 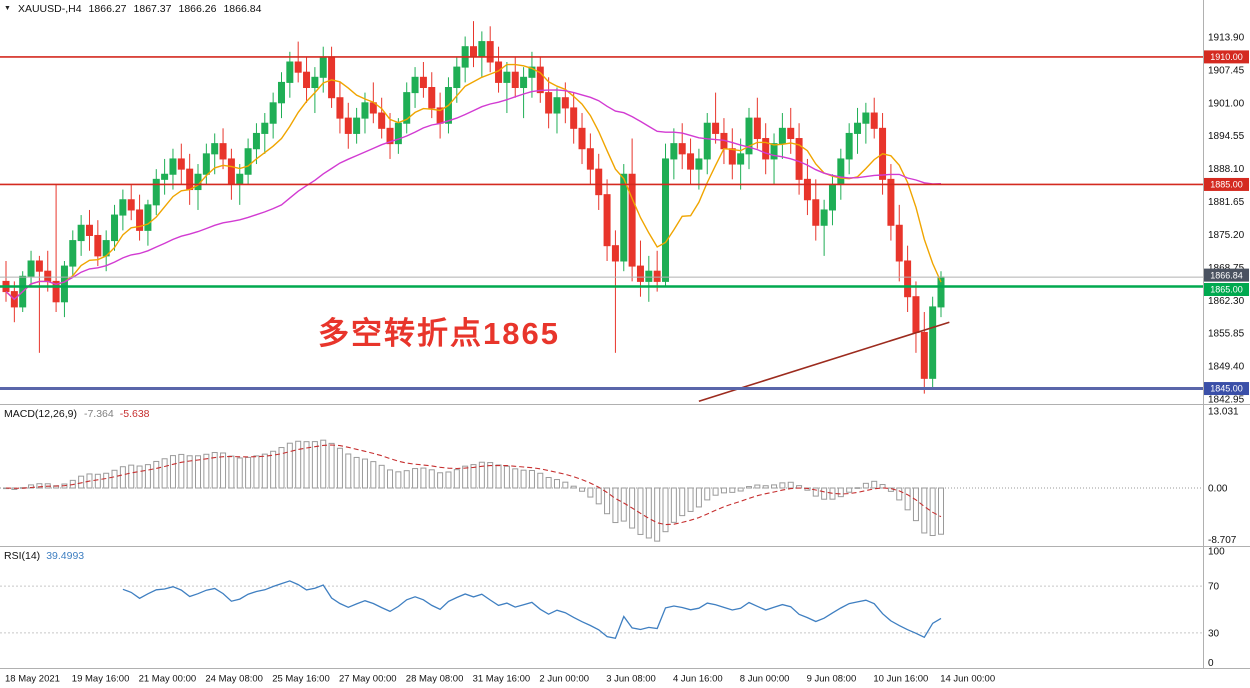 What do you see at coordinates (1226, 268) in the screenshot?
I see `price-axis-label: 1868.75` at bounding box center [1226, 268].